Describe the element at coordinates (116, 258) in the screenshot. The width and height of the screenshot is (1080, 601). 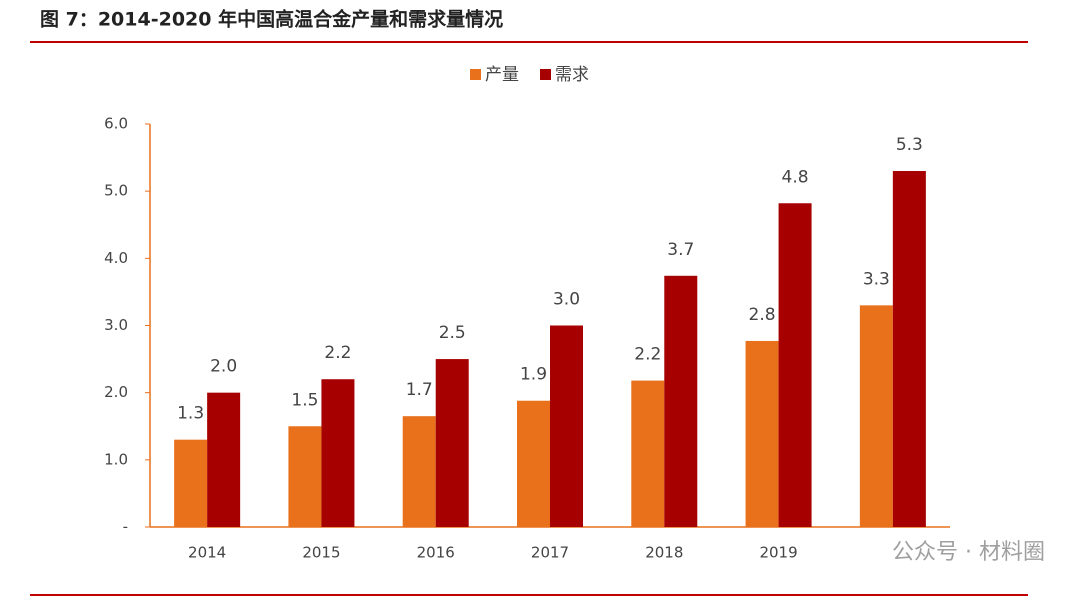
I see `y-tick-label: 4.0` at that location.